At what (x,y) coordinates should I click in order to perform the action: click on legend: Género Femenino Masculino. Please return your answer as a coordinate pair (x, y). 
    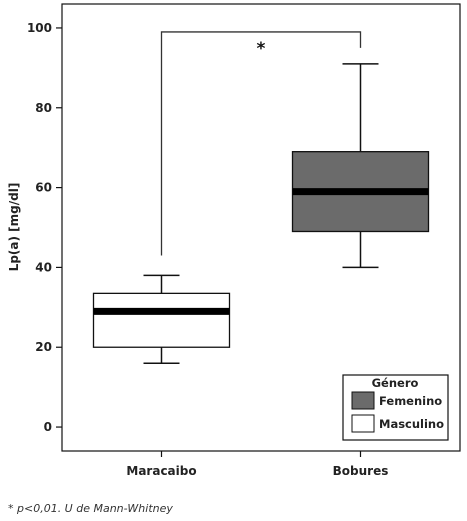
    Looking at the image, I should click on (395, 407).